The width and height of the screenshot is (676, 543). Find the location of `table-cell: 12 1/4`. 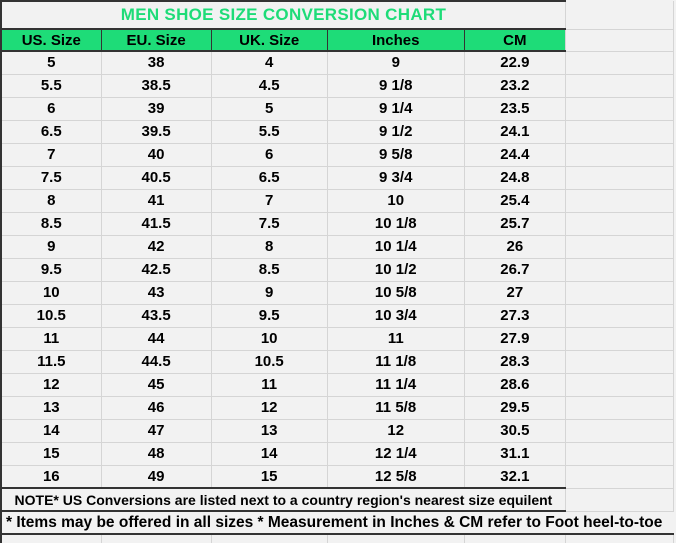

table-cell: 12 1/4 is located at coordinates (396, 454).